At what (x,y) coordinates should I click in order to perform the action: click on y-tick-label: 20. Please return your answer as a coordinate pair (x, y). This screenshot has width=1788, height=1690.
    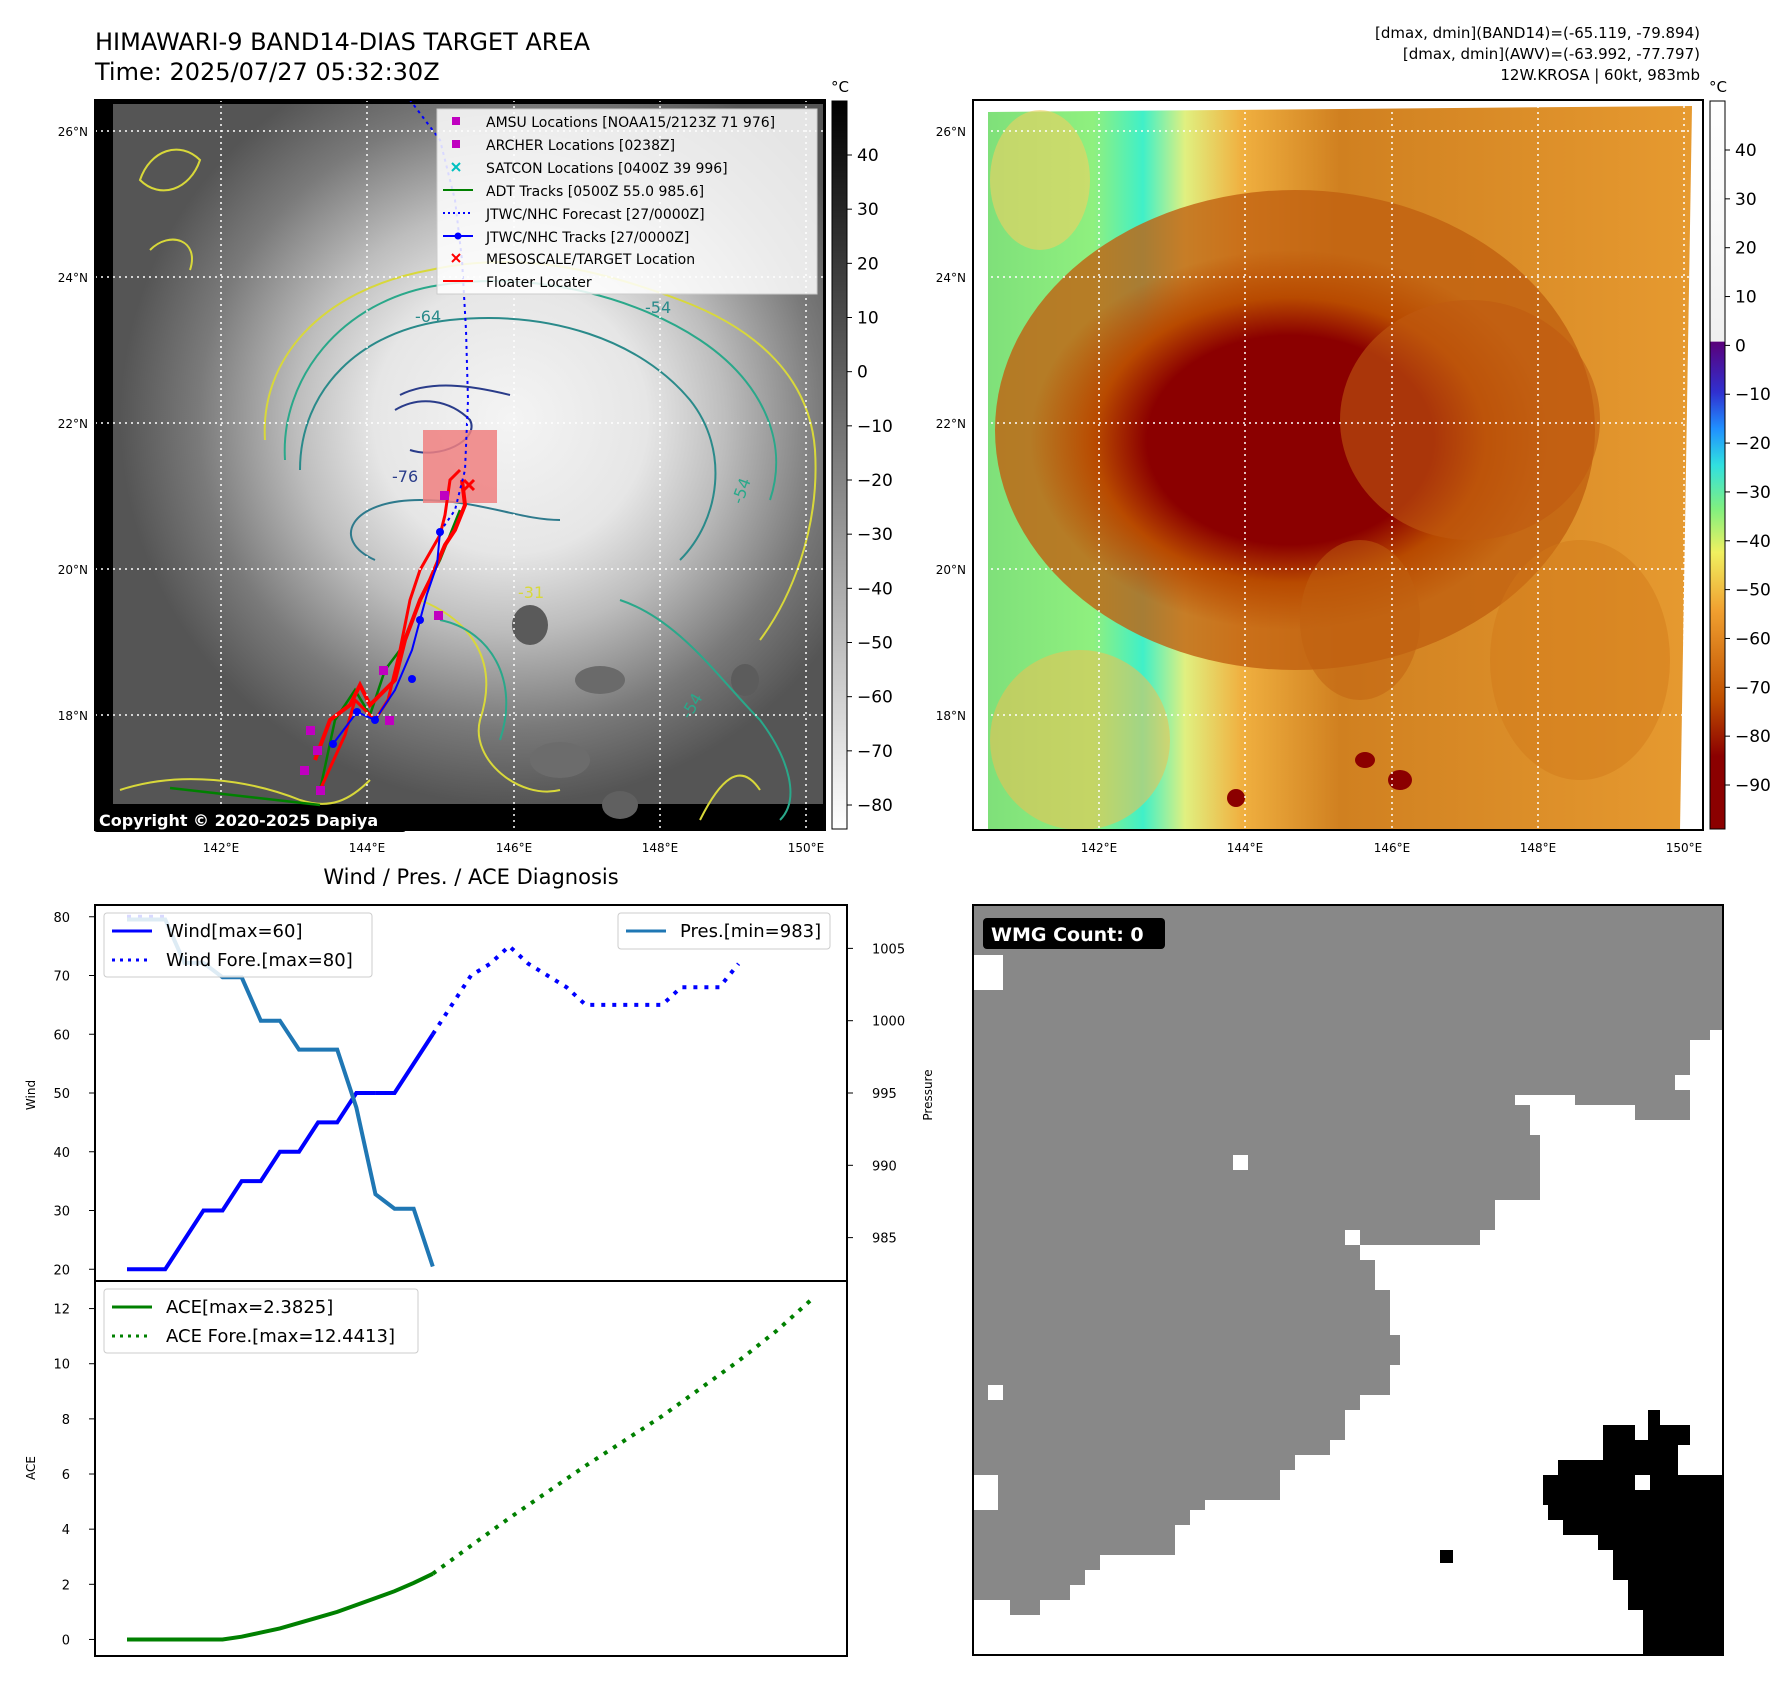
    Looking at the image, I should click on (61, 1270).